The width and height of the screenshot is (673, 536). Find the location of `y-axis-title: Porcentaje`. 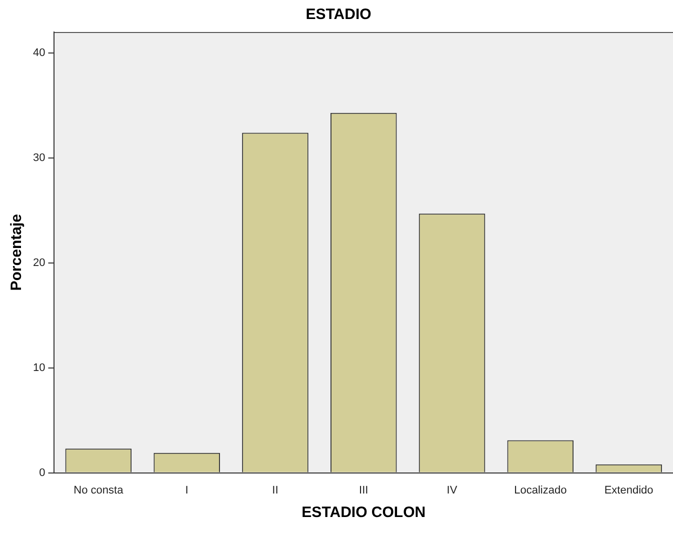

y-axis-title: Porcentaje is located at coordinates (17, 252).